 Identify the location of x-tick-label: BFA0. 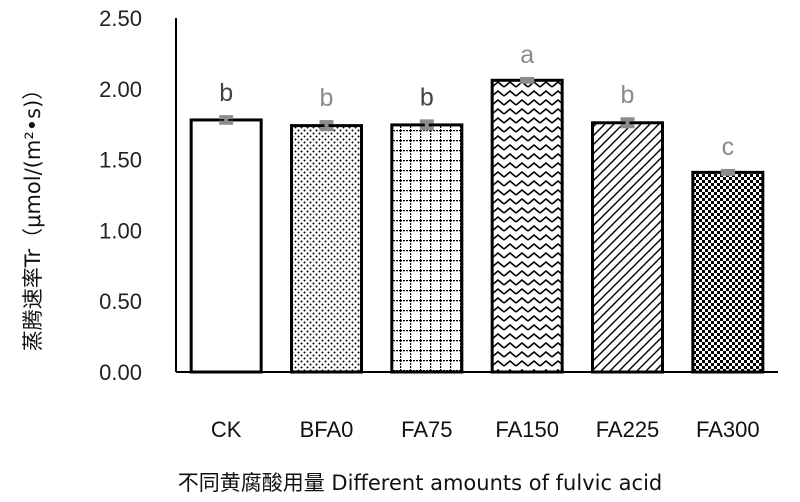
(327, 429).